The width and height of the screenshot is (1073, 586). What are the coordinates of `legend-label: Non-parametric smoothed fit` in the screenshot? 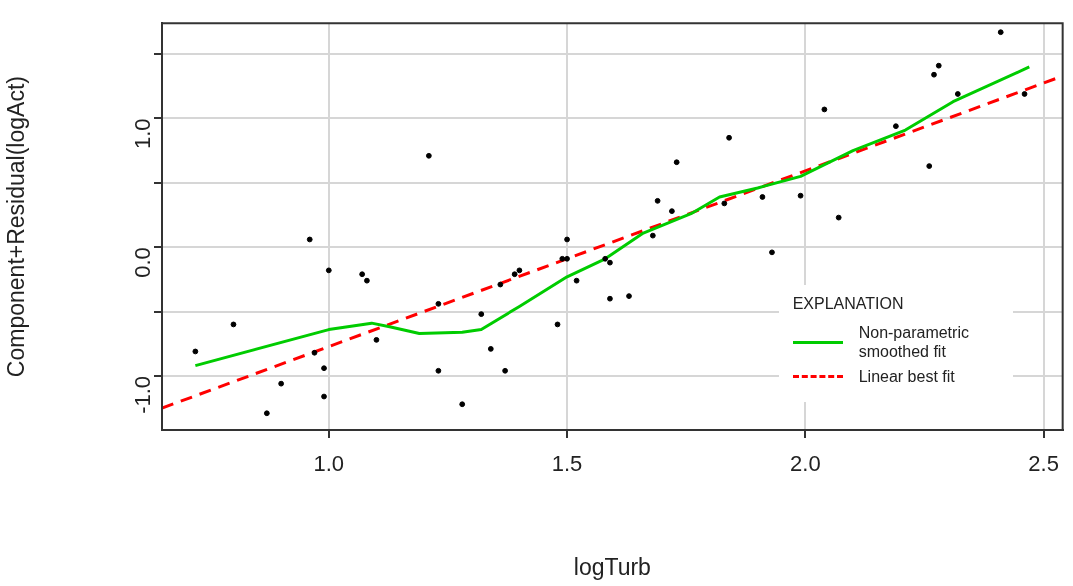 It's located at (914, 342).